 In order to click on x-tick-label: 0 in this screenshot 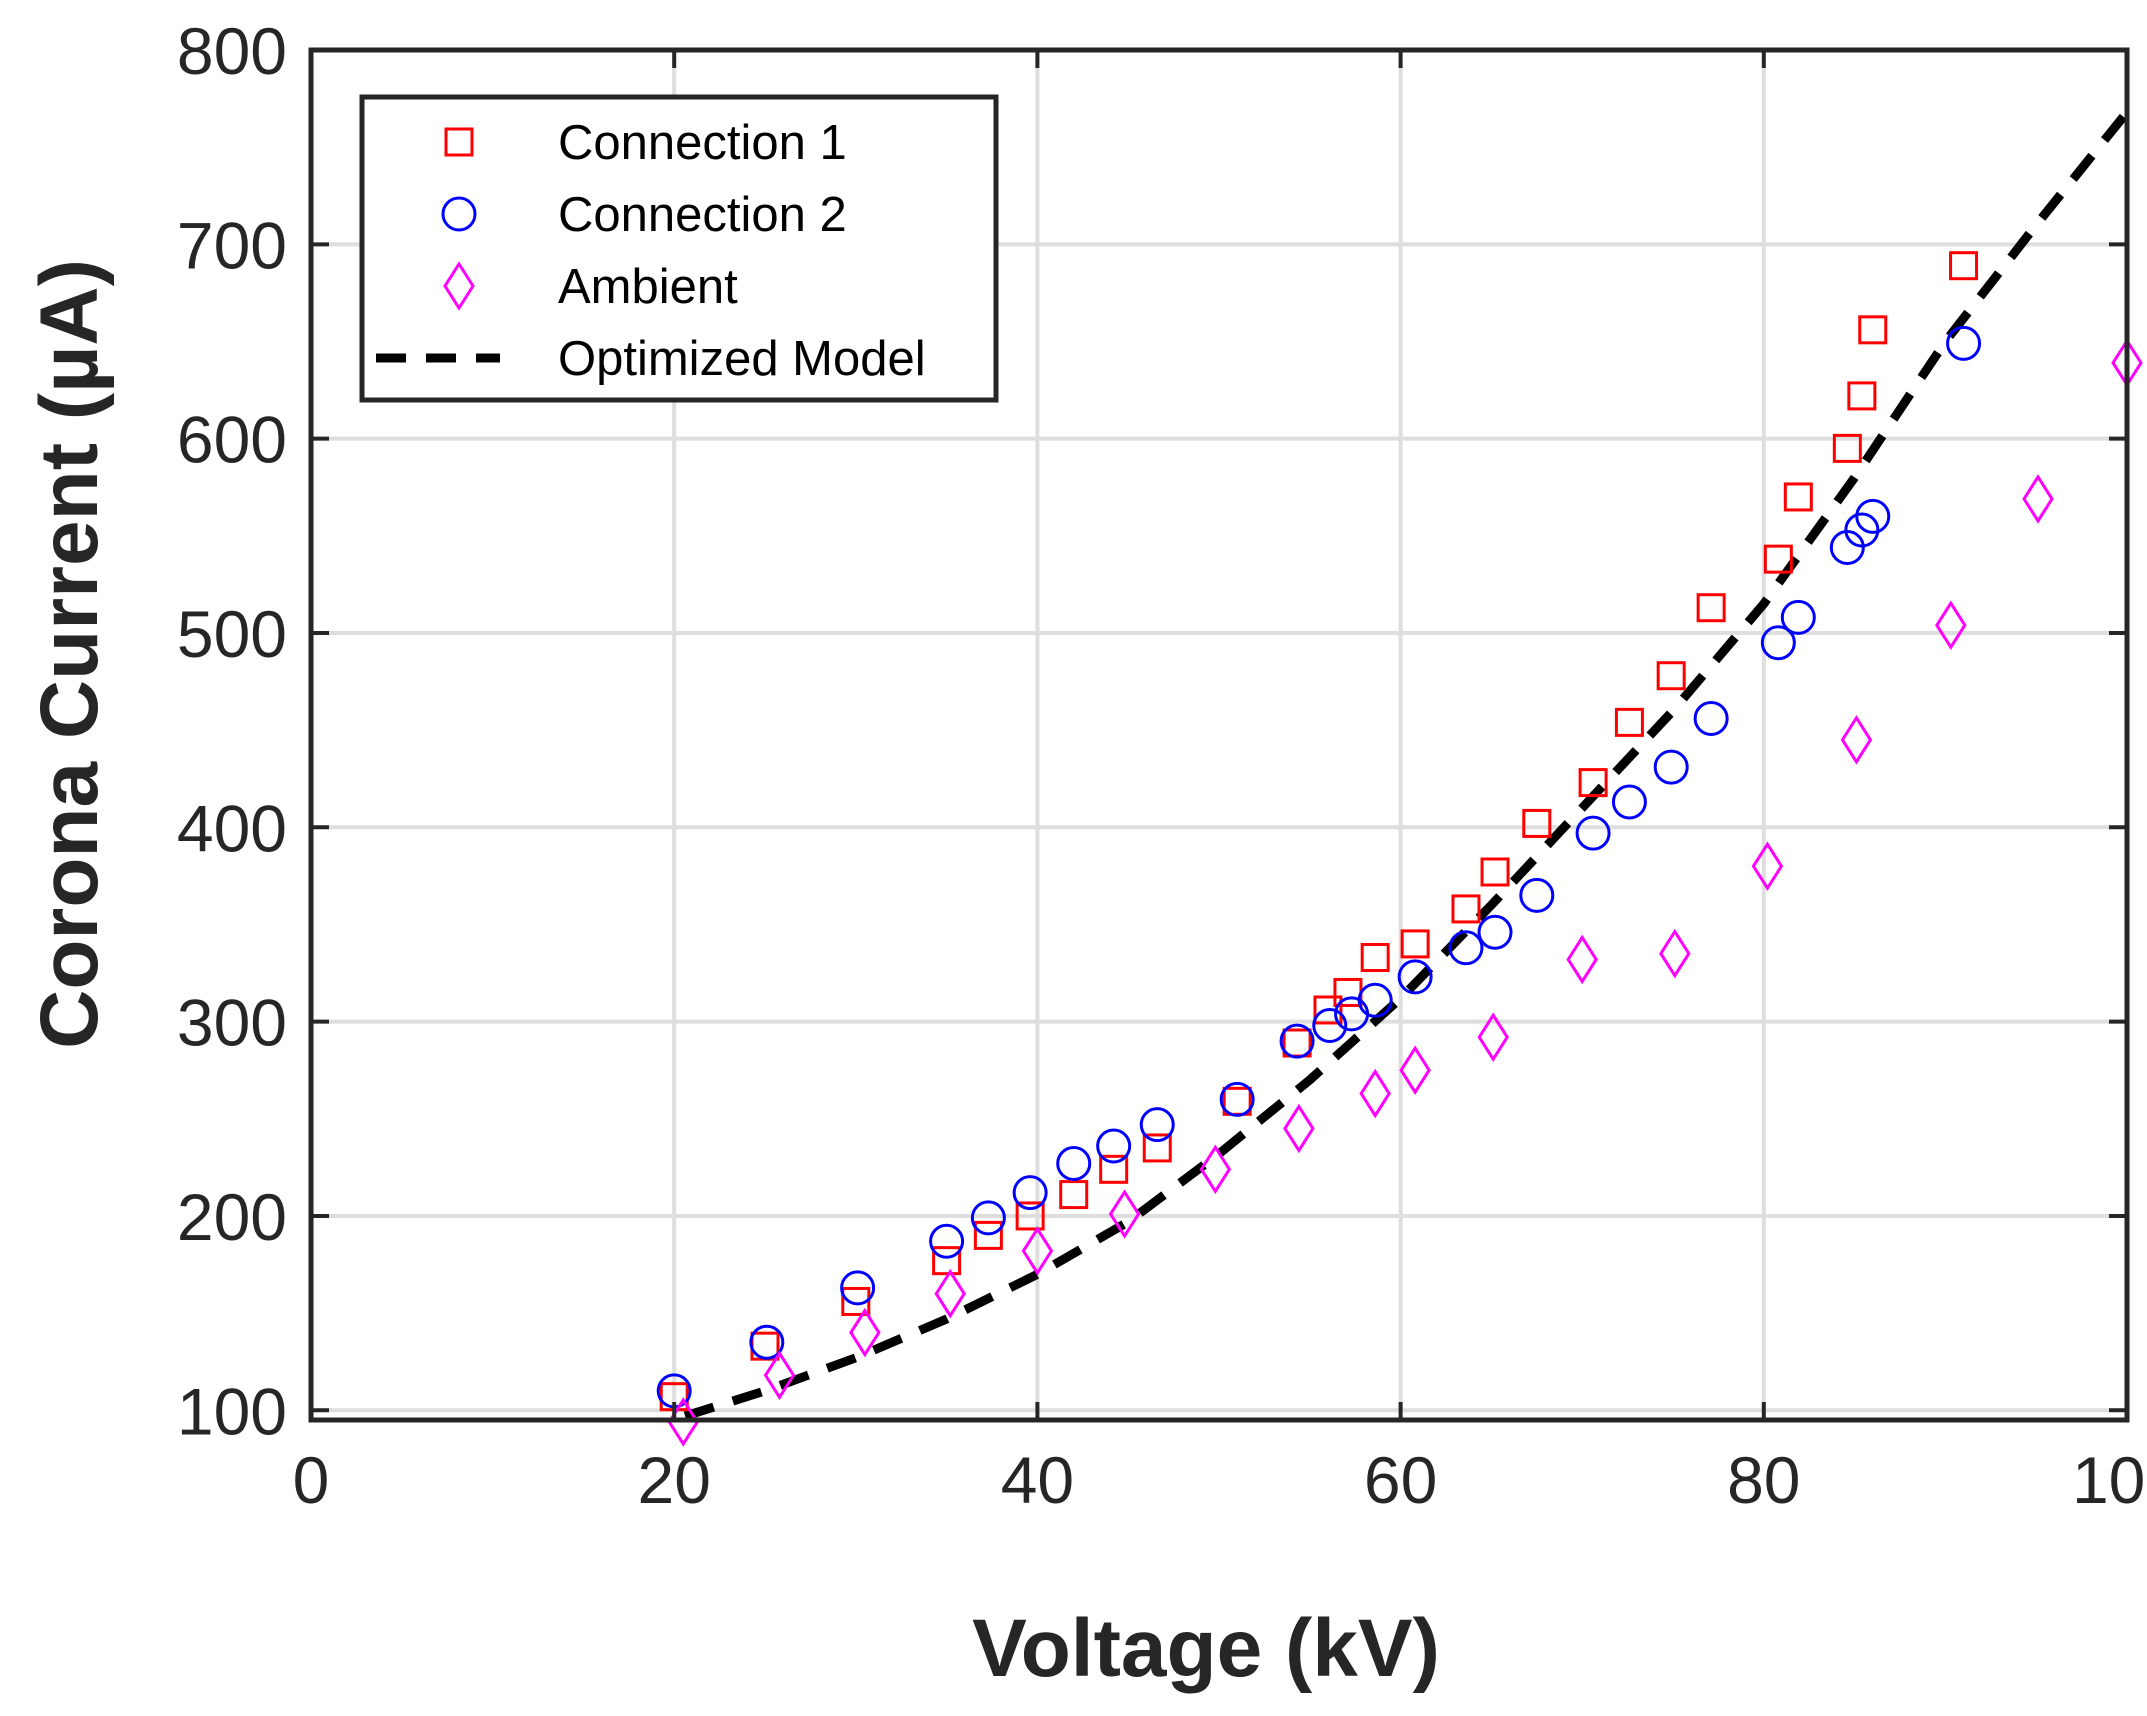, I will do `click(311, 1480)`.